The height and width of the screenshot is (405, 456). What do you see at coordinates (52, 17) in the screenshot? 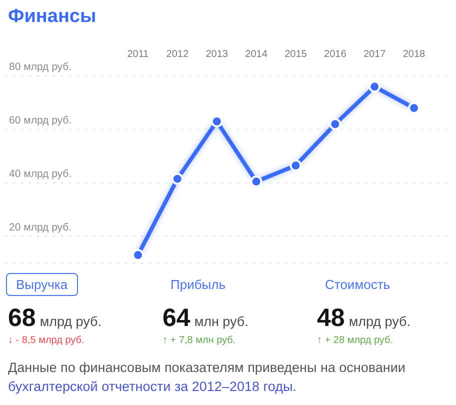
I see `chart-title: Финансы` at bounding box center [52, 17].